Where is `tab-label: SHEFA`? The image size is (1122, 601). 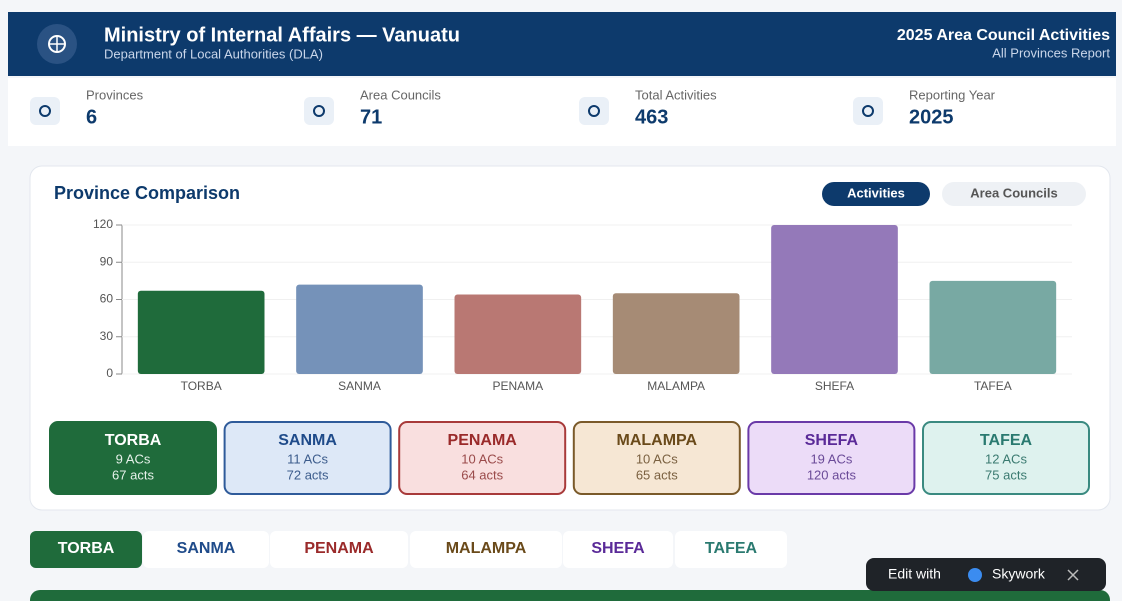
tab-label: SHEFA is located at coordinates (618, 548).